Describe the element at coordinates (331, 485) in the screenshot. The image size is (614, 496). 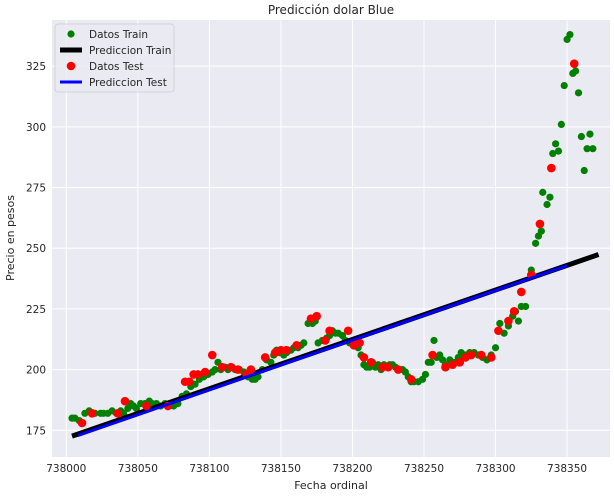
I see `x-axis-label: Fecha ordinal` at that location.